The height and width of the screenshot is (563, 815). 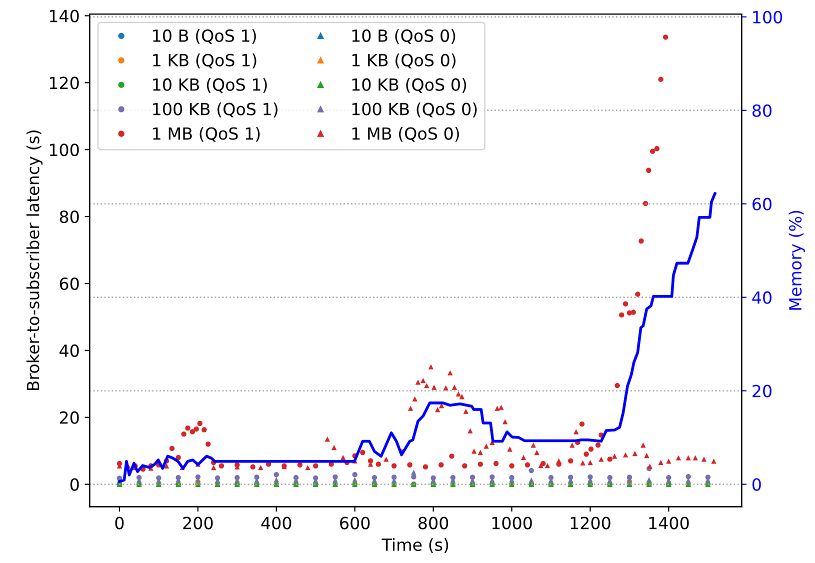 I want to click on y-tick-label: 40, so click(x=69, y=350).